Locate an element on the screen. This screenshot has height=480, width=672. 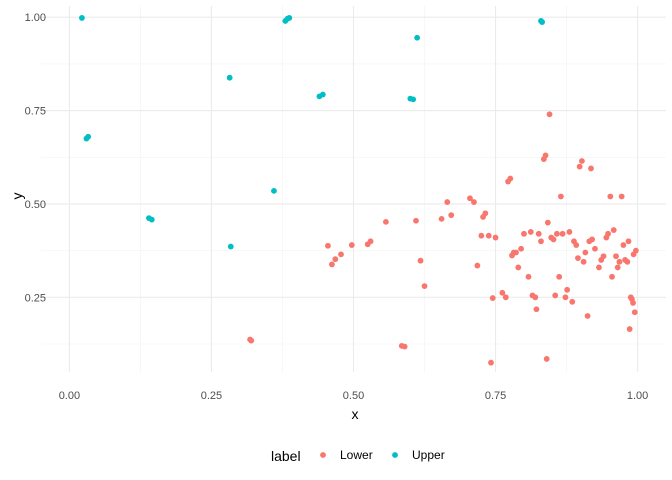
y-tick-label: 0.50 is located at coordinates (35, 205).